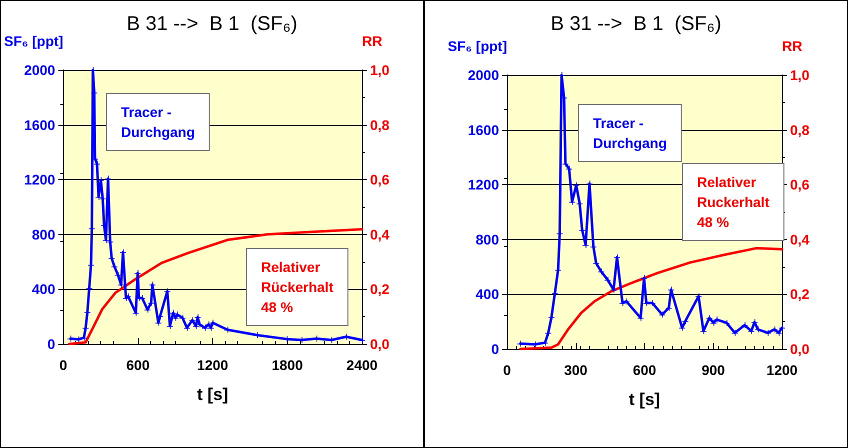 This screenshot has height=448, width=848. I want to click on x-tick-label: 900, so click(714, 370).